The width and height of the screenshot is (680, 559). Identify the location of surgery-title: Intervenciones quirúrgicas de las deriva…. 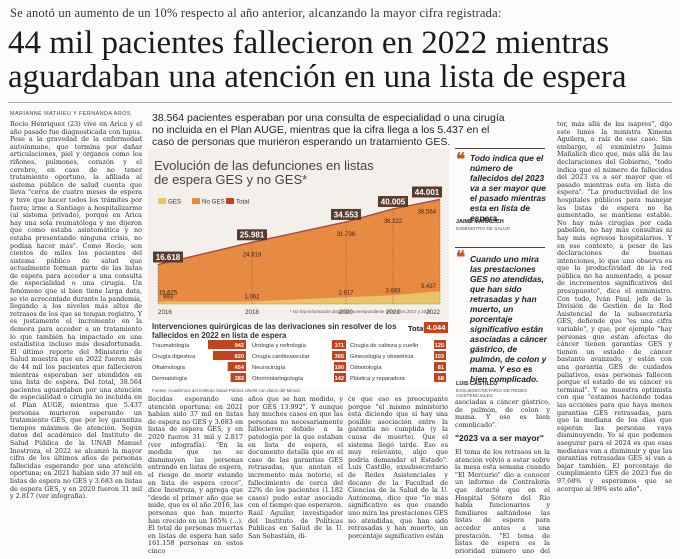
(274, 331).